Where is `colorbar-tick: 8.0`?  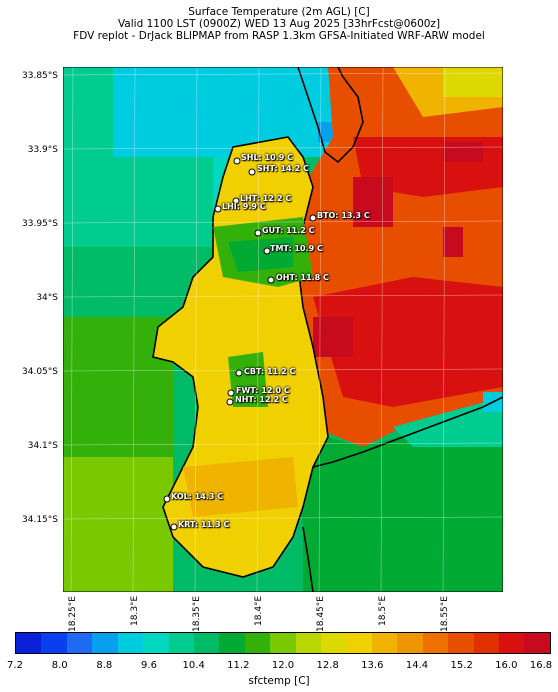 colorbar-tick: 8.0 is located at coordinates (59, 665).